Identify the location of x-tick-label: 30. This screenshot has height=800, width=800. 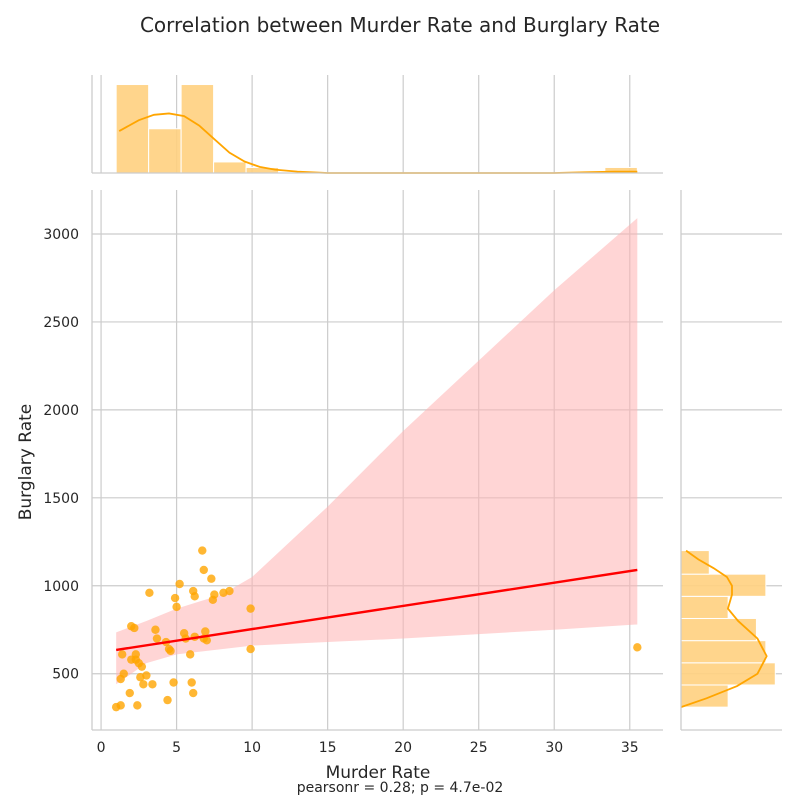
(554, 748).